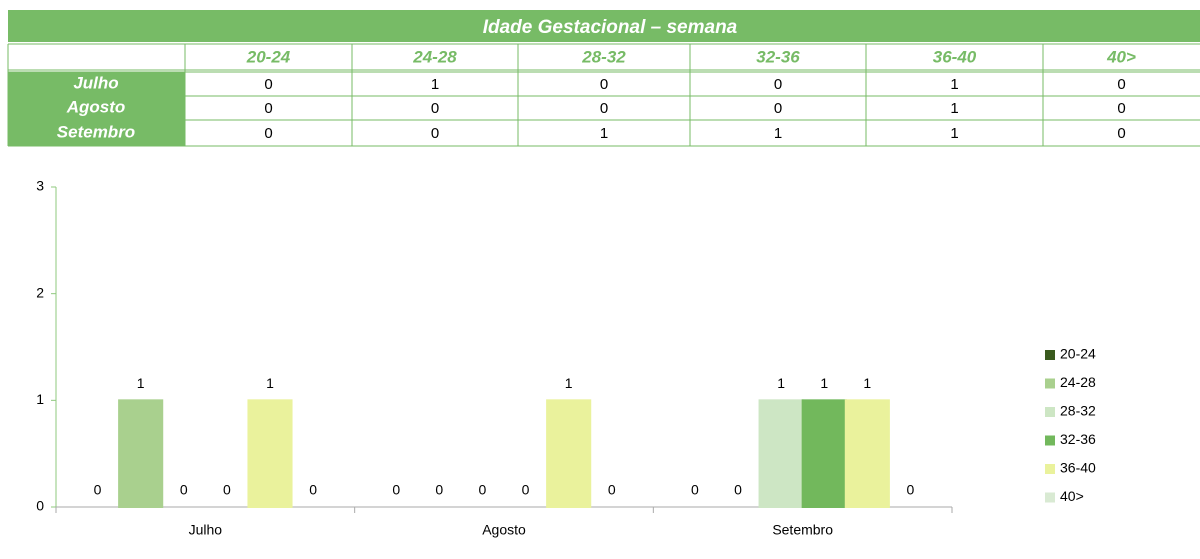 The width and height of the screenshot is (1200, 559). What do you see at coordinates (268, 56) in the screenshot?
I see `column-header: 20-24` at bounding box center [268, 56].